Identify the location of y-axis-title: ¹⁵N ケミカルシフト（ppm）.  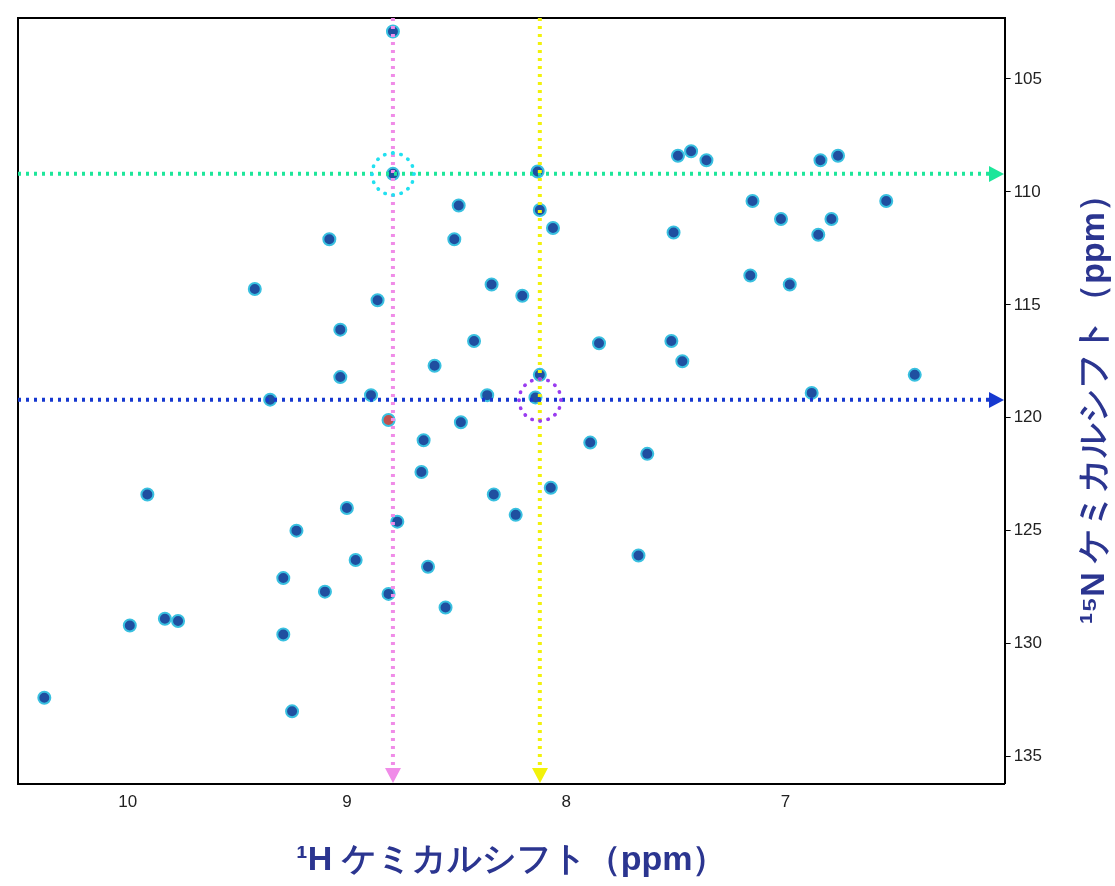
(1092, 400).